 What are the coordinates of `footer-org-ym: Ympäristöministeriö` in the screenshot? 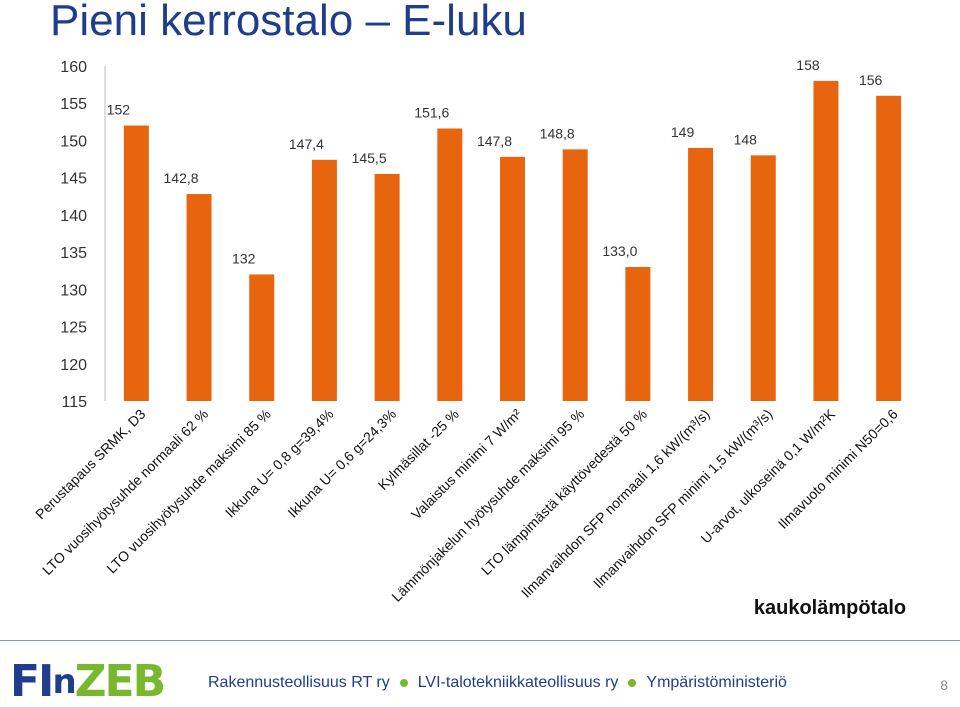 It's located at (716, 682).